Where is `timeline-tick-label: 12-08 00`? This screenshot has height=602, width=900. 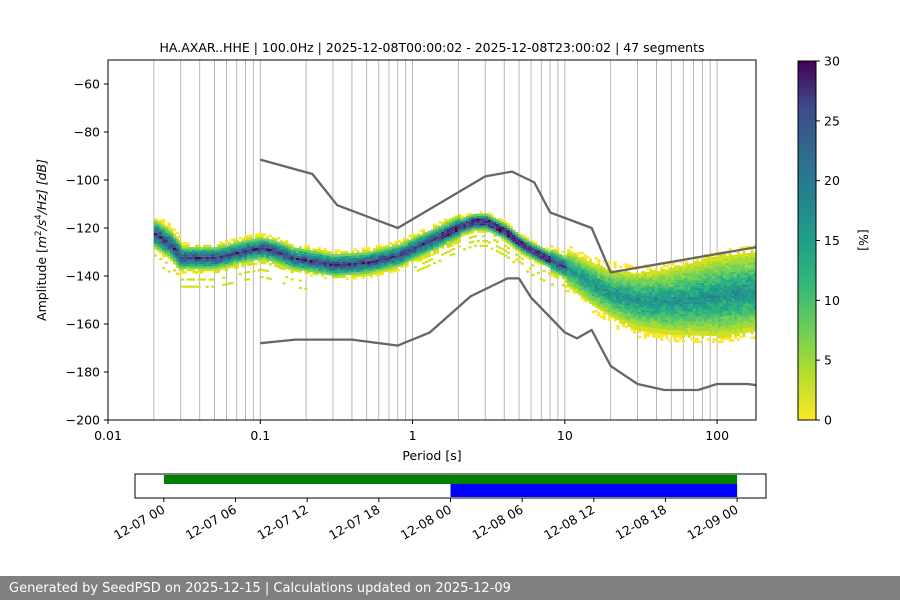
timeline-tick-label: 12-08 00 is located at coordinates (426, 522).